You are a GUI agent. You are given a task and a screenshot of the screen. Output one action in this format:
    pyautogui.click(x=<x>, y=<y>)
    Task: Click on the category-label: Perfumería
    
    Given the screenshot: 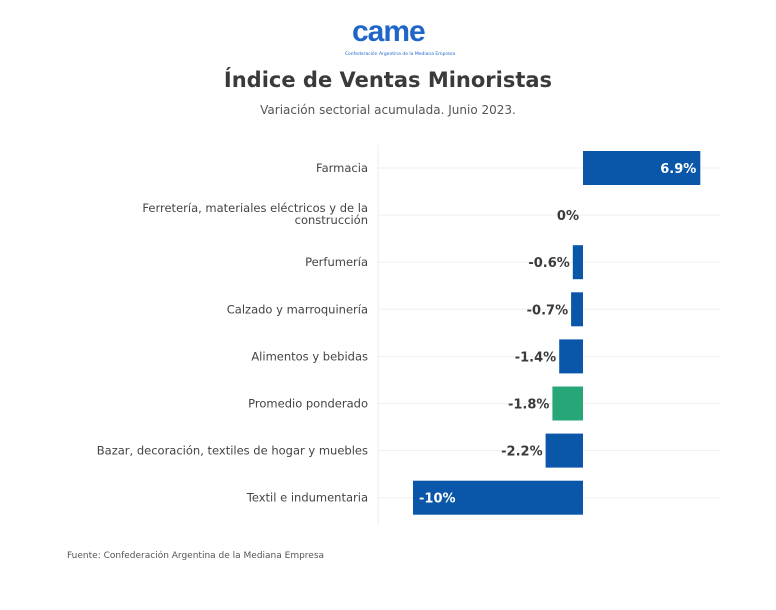 What is the action you would take?
    pyautogui.click(x=336, y=262)
    